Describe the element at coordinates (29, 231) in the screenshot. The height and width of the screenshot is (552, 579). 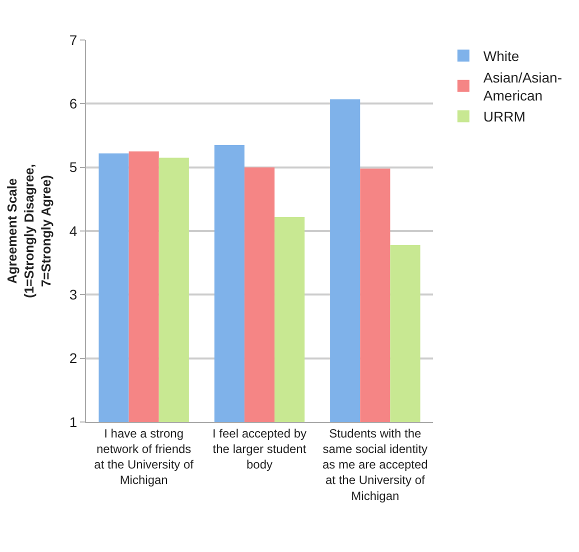
I see `y-axis-title: Agreement Scale (1=Strongly Disagree, 7=Strongly Agree)` at that location.